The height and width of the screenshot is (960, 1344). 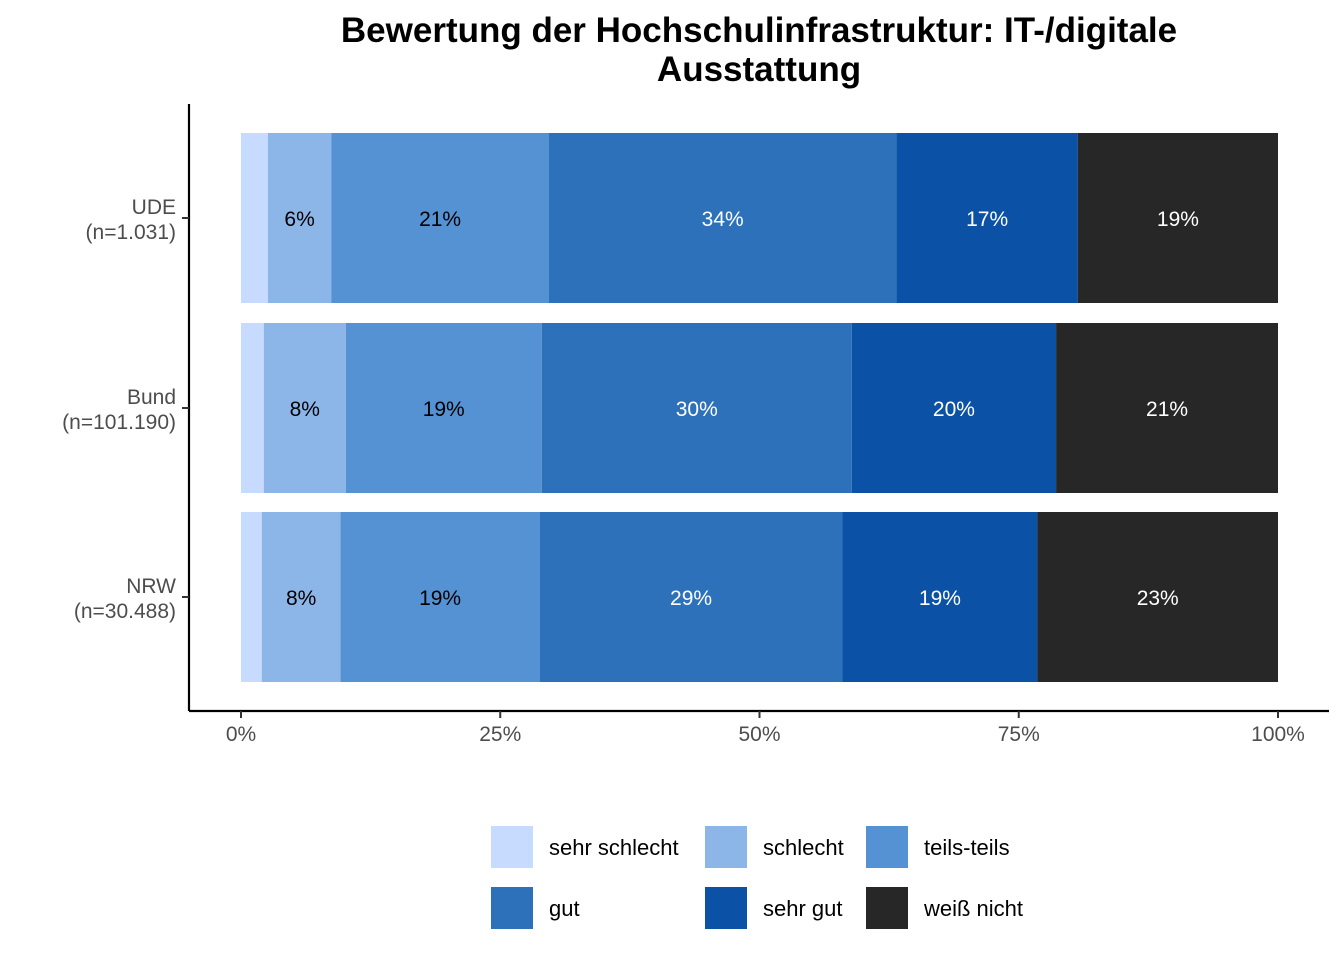 I want to click on data-label-0-4: 17%, so click(x=987, y=219).